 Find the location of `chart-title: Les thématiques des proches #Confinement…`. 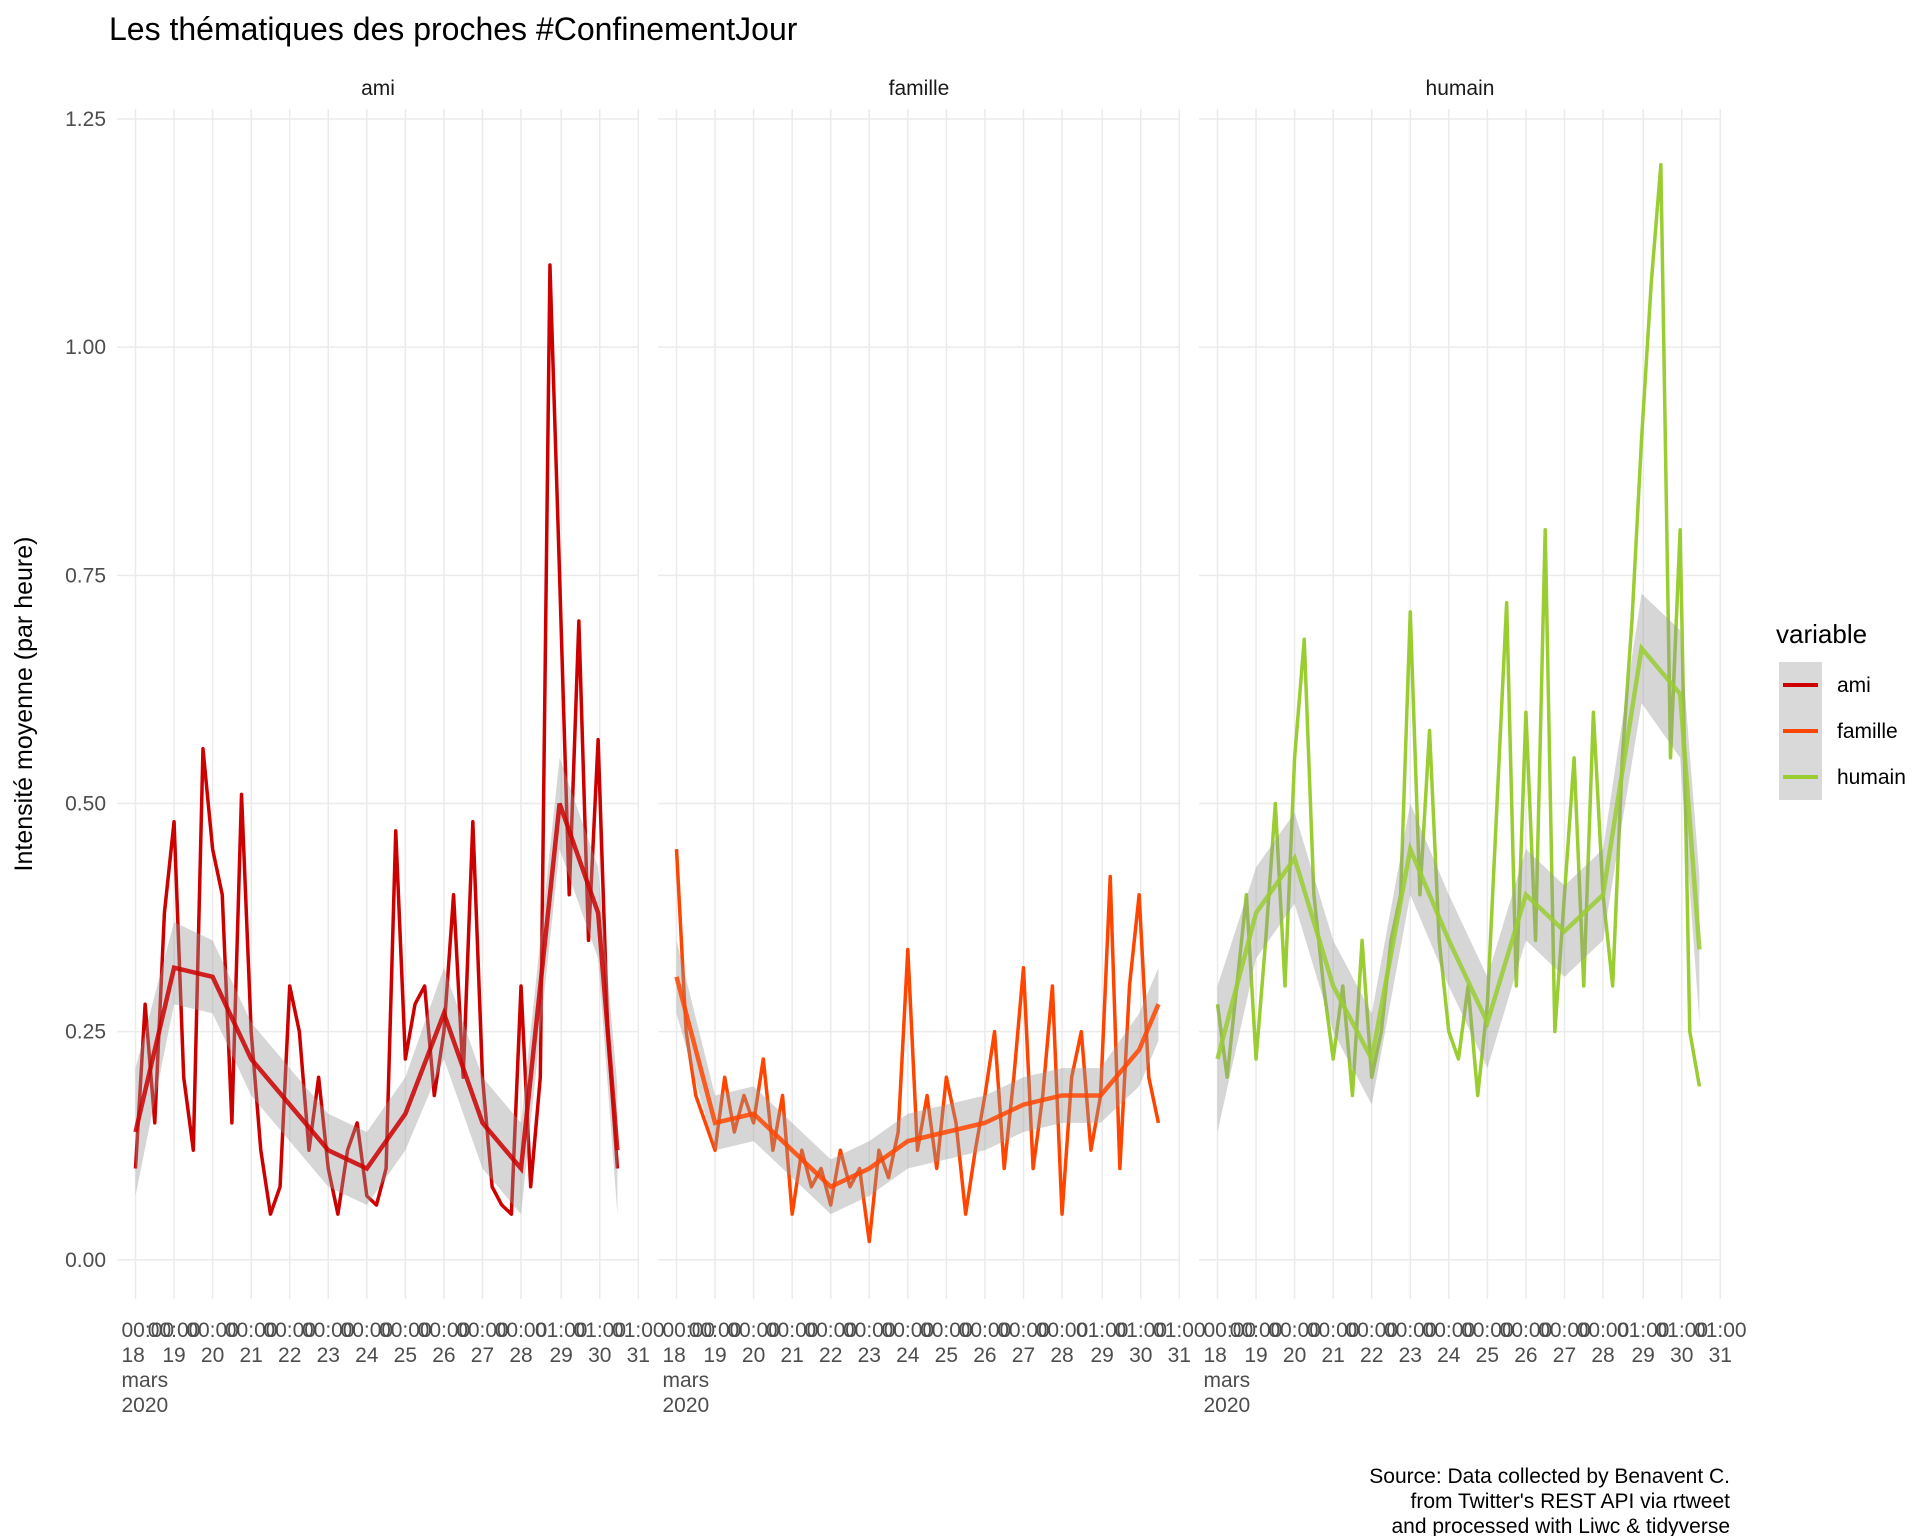

chart-title: Les thématiques des proches #Confinement… is located at coordinates (453, 29).